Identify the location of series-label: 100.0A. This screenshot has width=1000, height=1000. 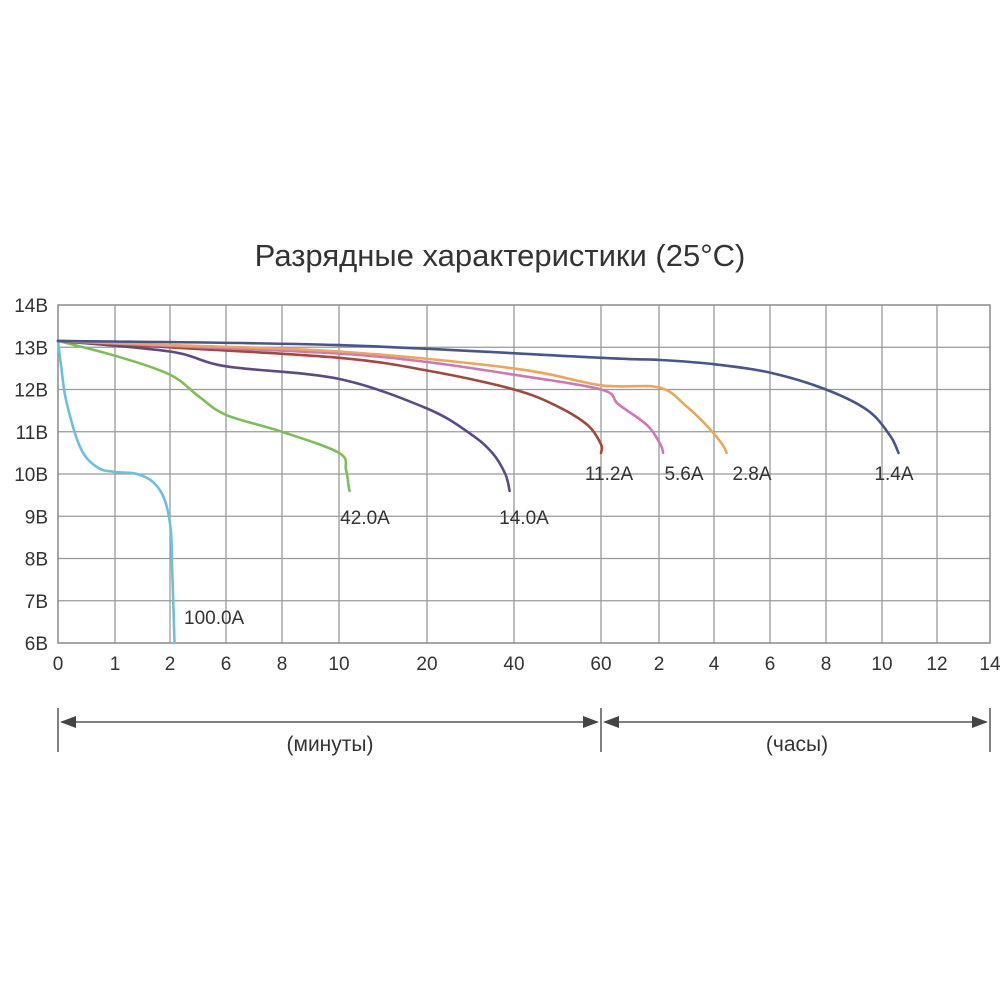
(214, 618).